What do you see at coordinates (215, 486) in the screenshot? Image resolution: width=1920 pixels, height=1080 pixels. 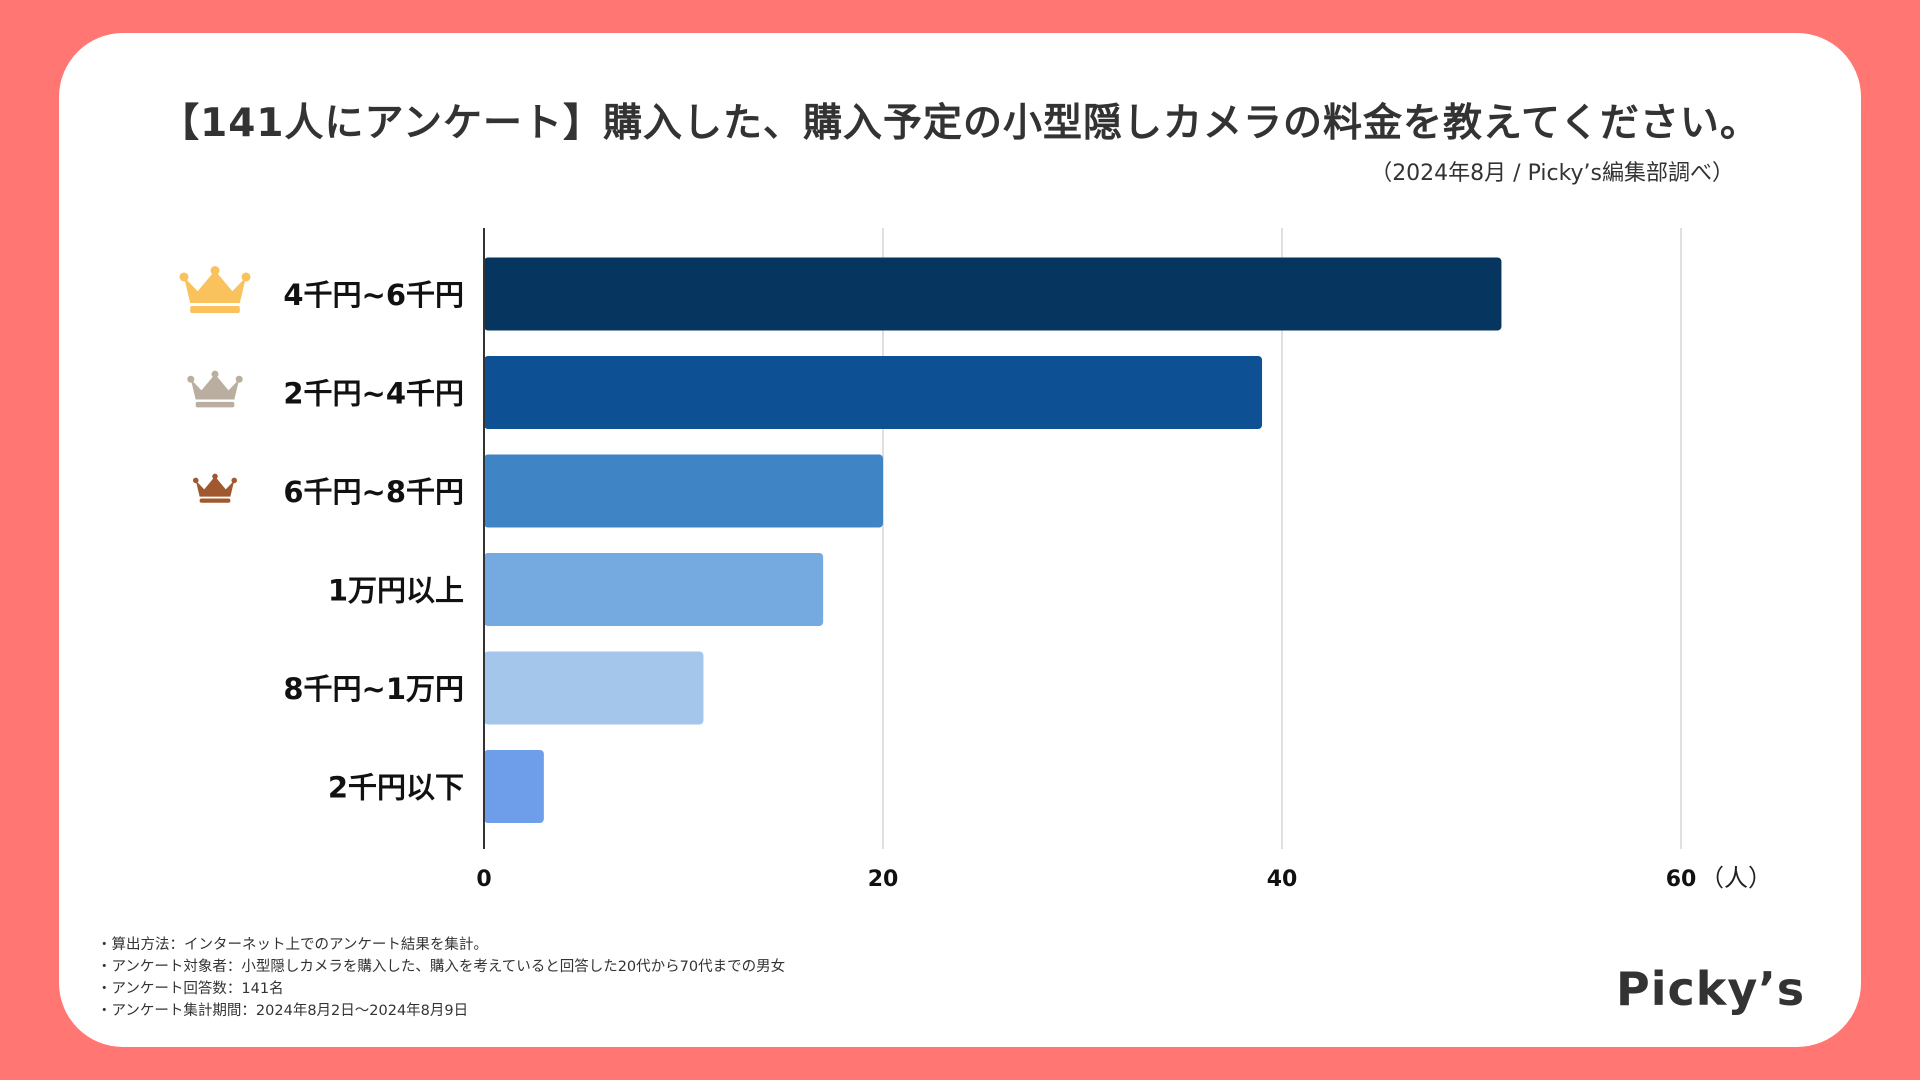 I see `bronze-crown-icon` at bounding box center [215, 486].